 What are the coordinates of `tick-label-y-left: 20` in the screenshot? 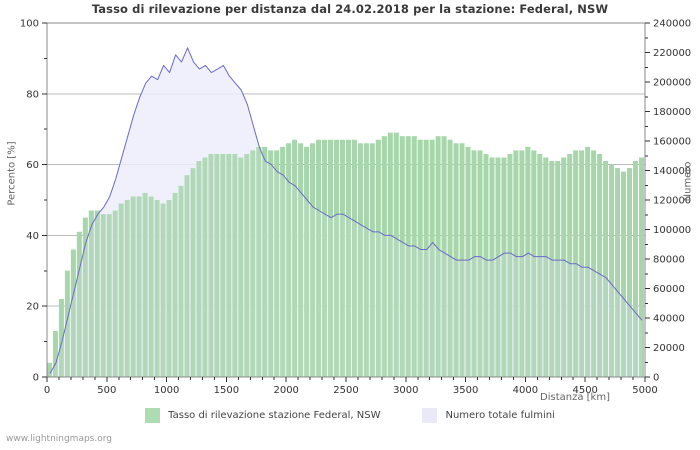 It's located at (32, 307).